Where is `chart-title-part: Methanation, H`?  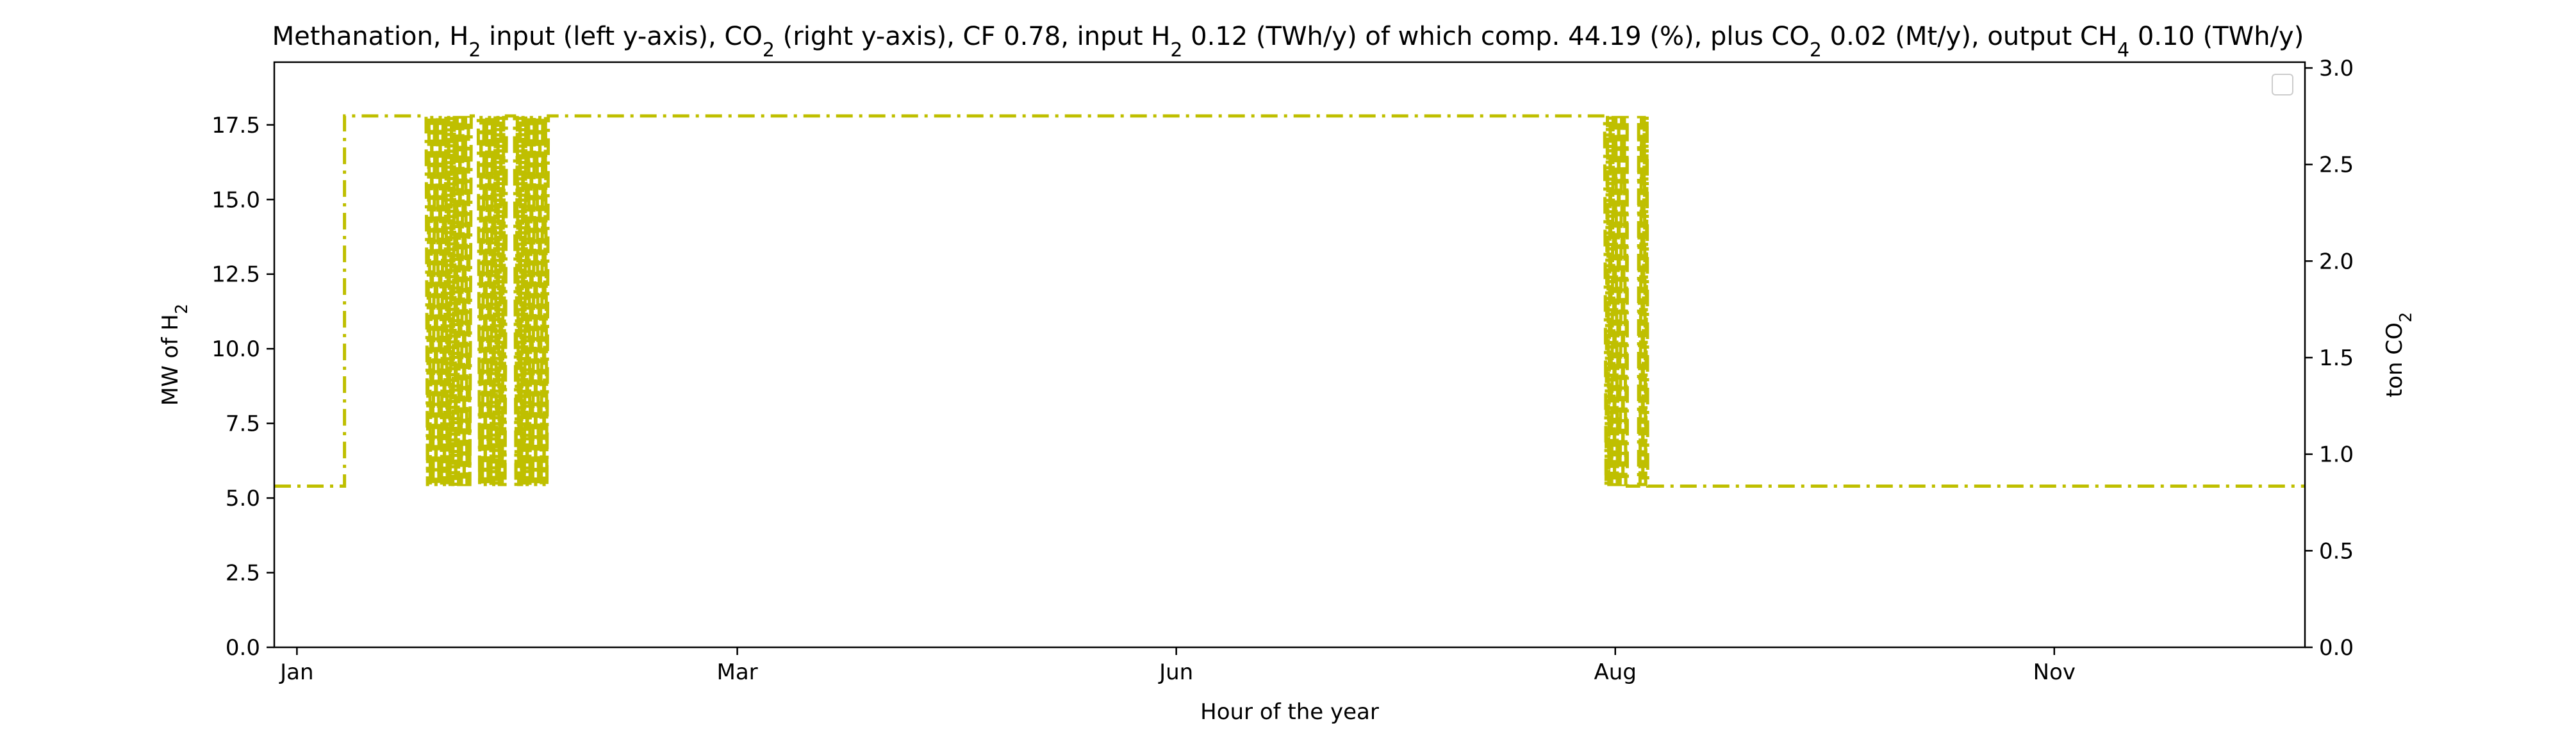 chart-title-part: Methanation, H is located at coordinates (370, 36).